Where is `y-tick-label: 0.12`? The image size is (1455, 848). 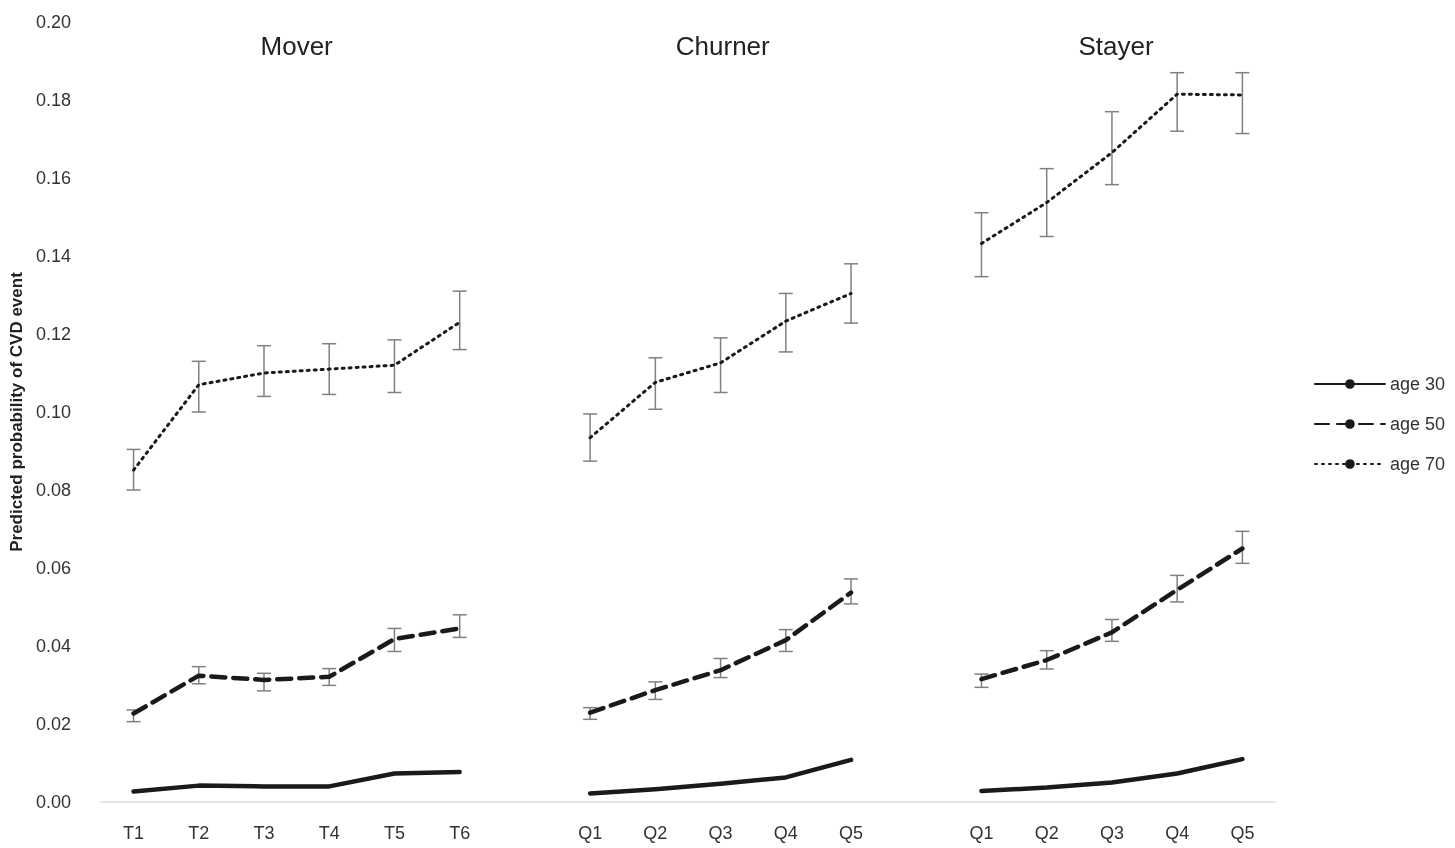
y-tick-label: 0.12 is located at coordinates (53, 334).